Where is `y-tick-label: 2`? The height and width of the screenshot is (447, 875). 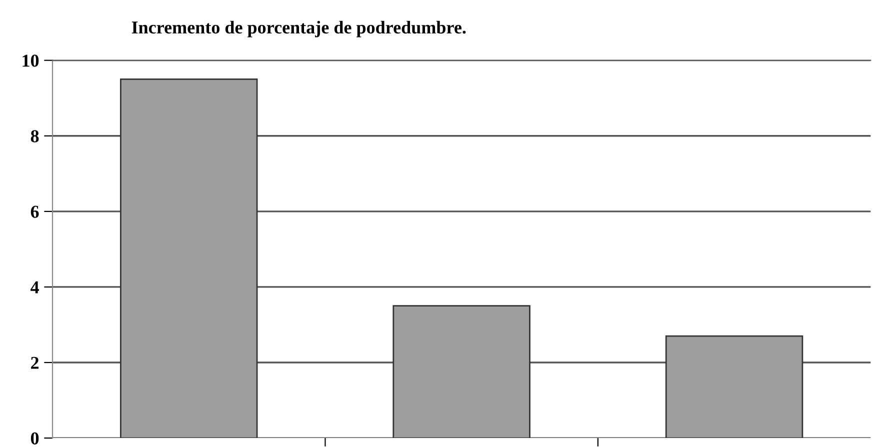 y-tick-label: 2 is located at coordinates (35, 362).